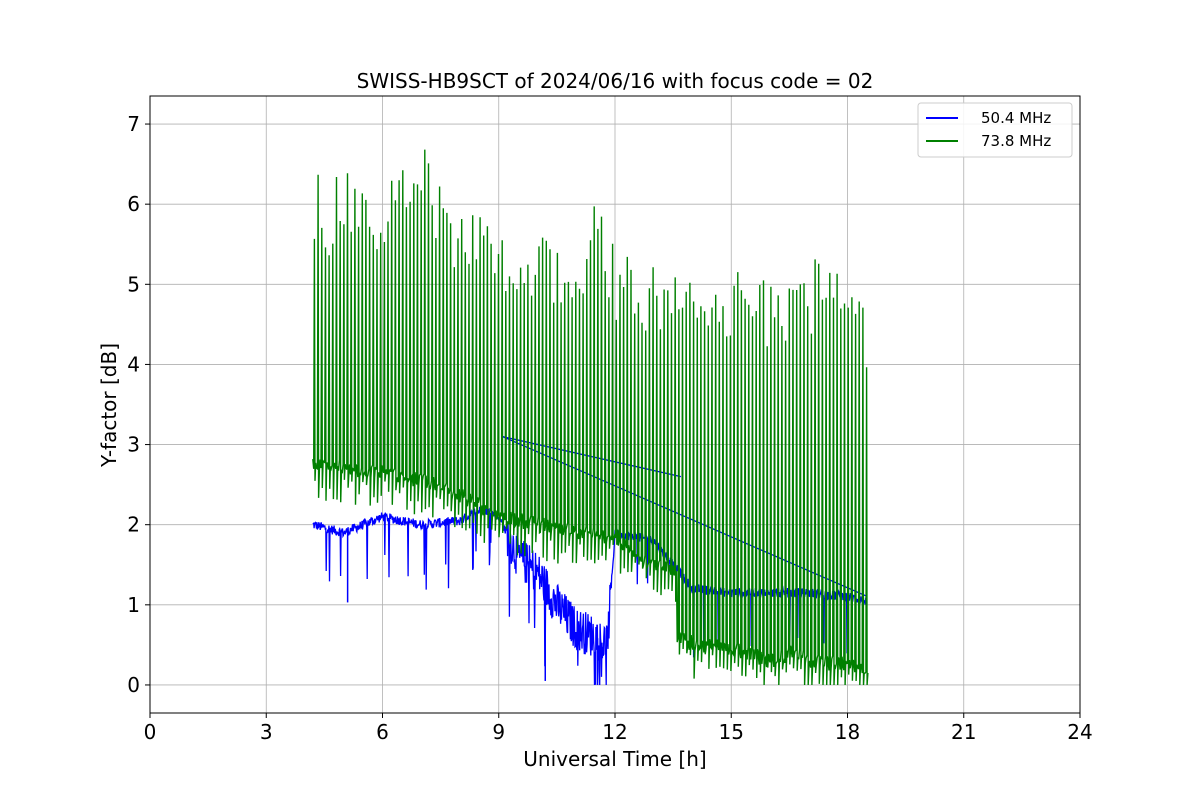 This screenshot has height=800, width=1200. I want to click on x-tick-label: 21, so click(963, 732).